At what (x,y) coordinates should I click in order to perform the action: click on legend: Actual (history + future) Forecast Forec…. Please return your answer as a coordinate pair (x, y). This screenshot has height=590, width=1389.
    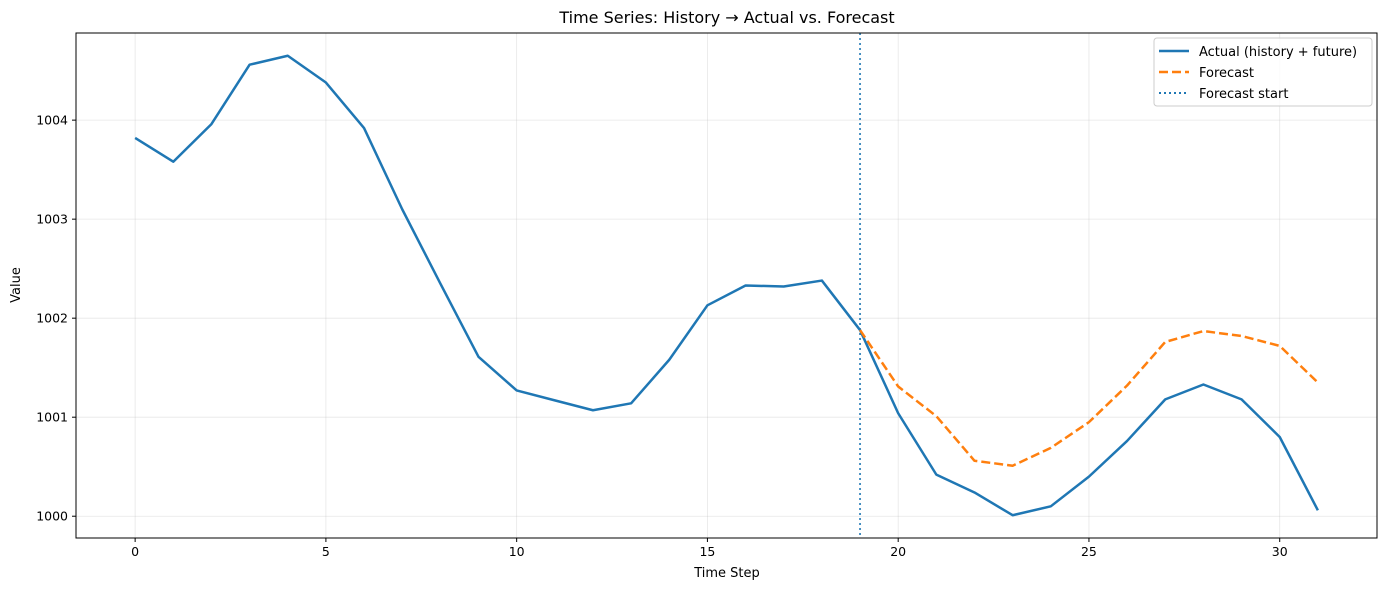
    Looking at the image, I should click on (1263, 72).